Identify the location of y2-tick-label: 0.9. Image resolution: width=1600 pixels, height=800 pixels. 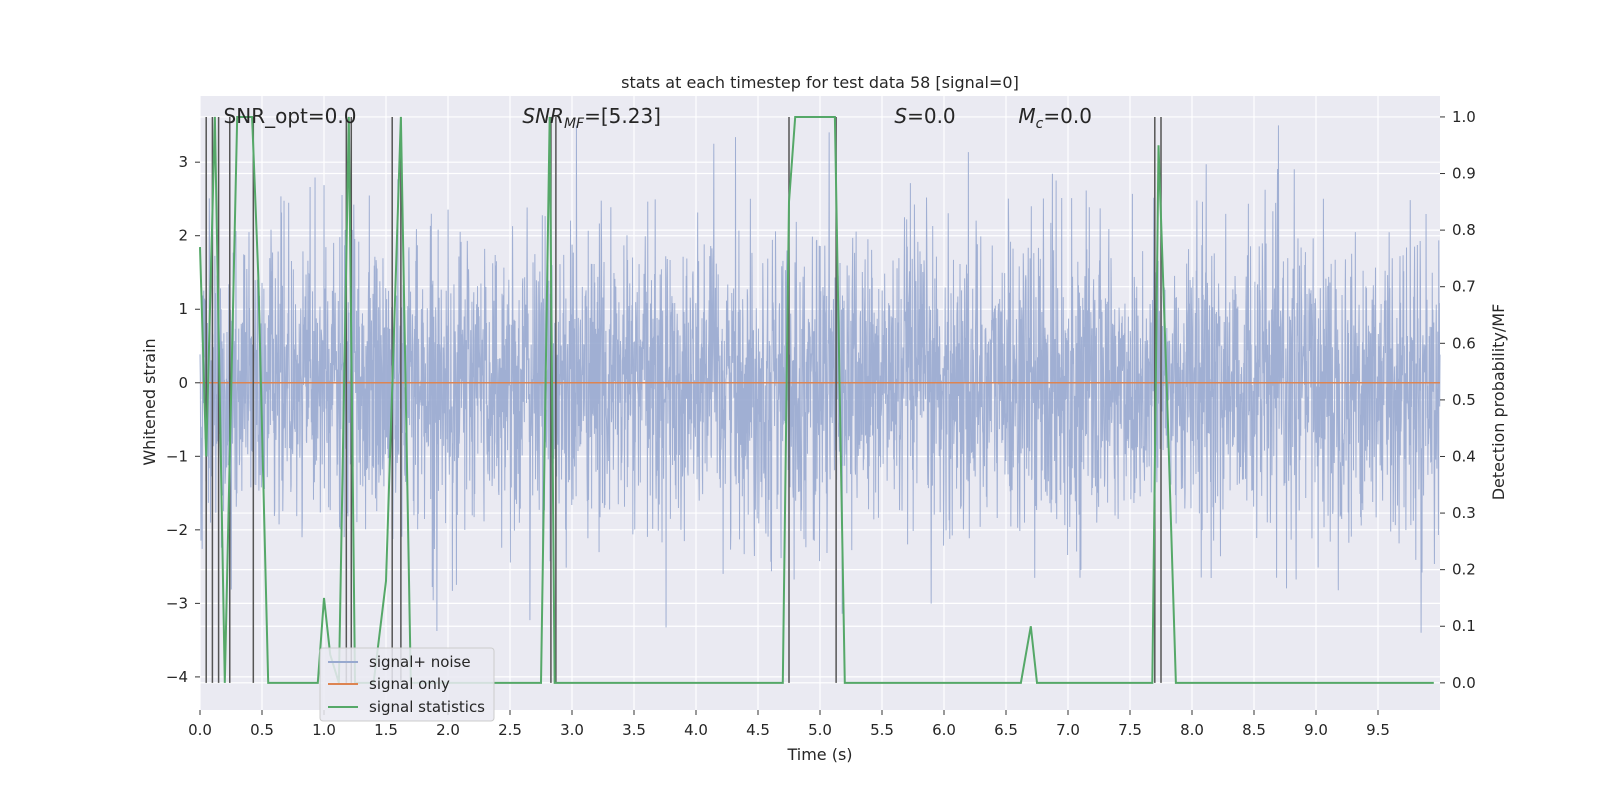
(1464, 174).